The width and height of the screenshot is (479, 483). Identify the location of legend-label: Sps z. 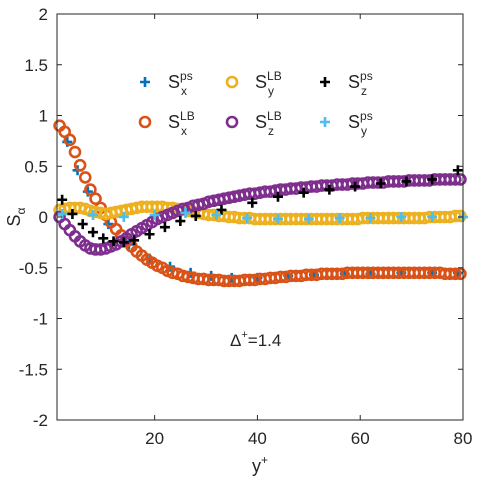
(360, 83).